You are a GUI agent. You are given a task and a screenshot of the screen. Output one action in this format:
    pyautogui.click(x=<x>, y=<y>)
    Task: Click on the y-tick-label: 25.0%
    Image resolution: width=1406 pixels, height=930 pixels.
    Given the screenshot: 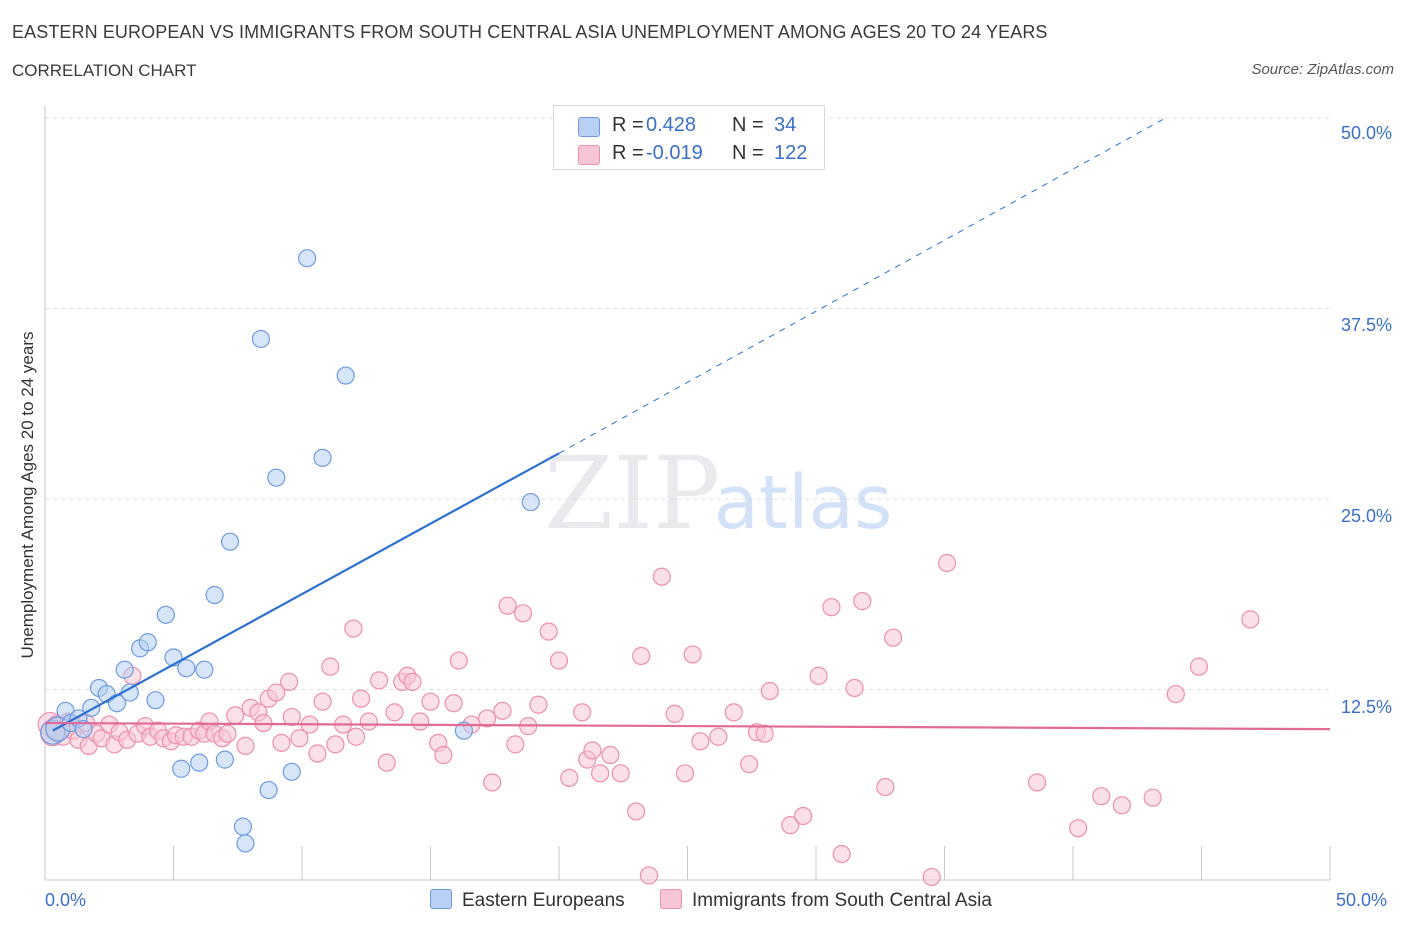 What is the action you would take?
    pyautogui.click(x=1366, y=516)
    